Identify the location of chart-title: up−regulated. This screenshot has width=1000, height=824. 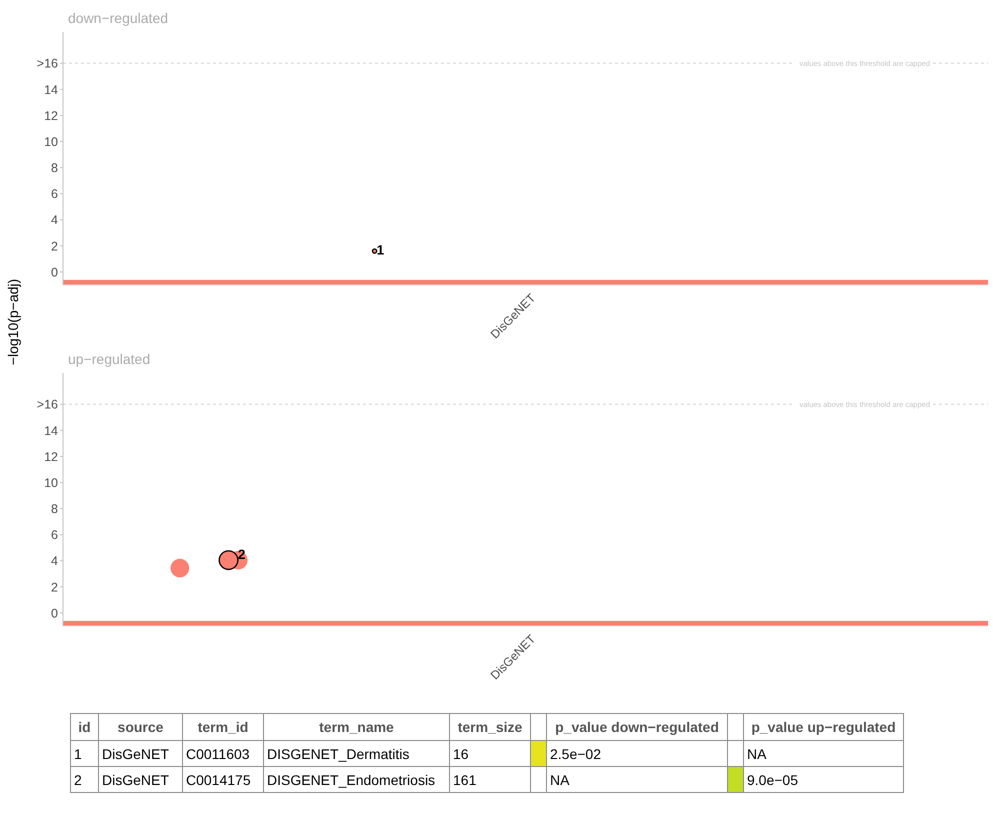
(109, 359).